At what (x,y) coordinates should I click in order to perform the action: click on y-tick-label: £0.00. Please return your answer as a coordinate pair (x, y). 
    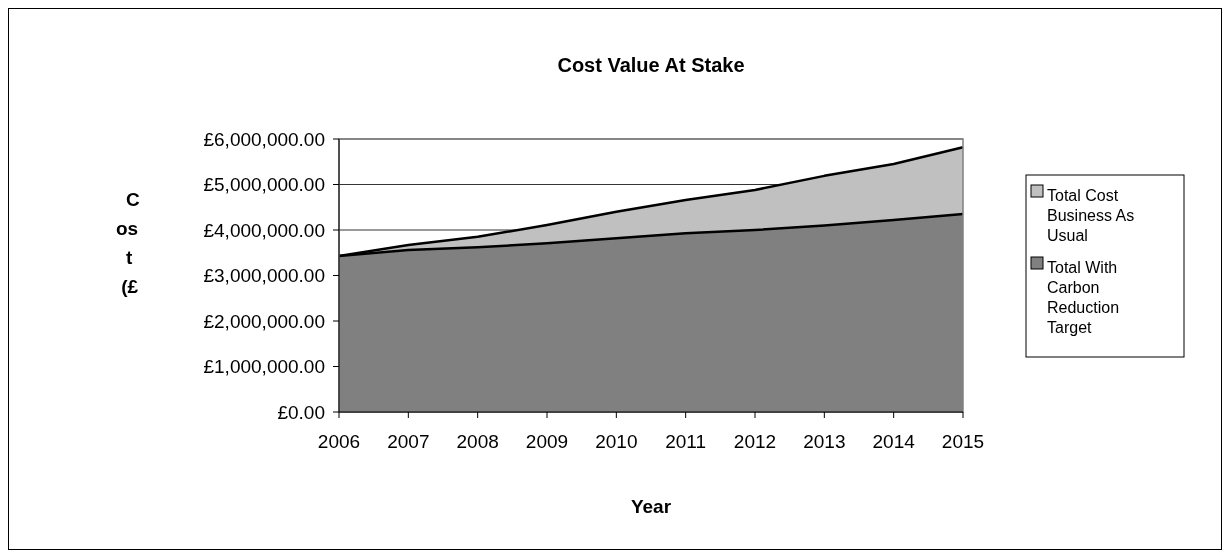
    Looking at the image, I should click on (301, 412).